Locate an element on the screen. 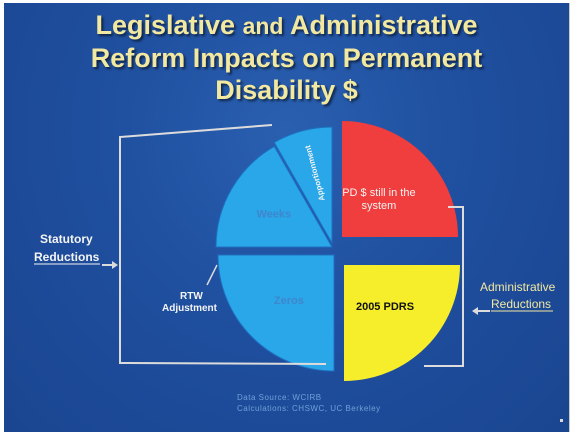 The image size is (571, 435). title-line-2: Reform Impacts on Permanent is located at coordinates (286, 58).